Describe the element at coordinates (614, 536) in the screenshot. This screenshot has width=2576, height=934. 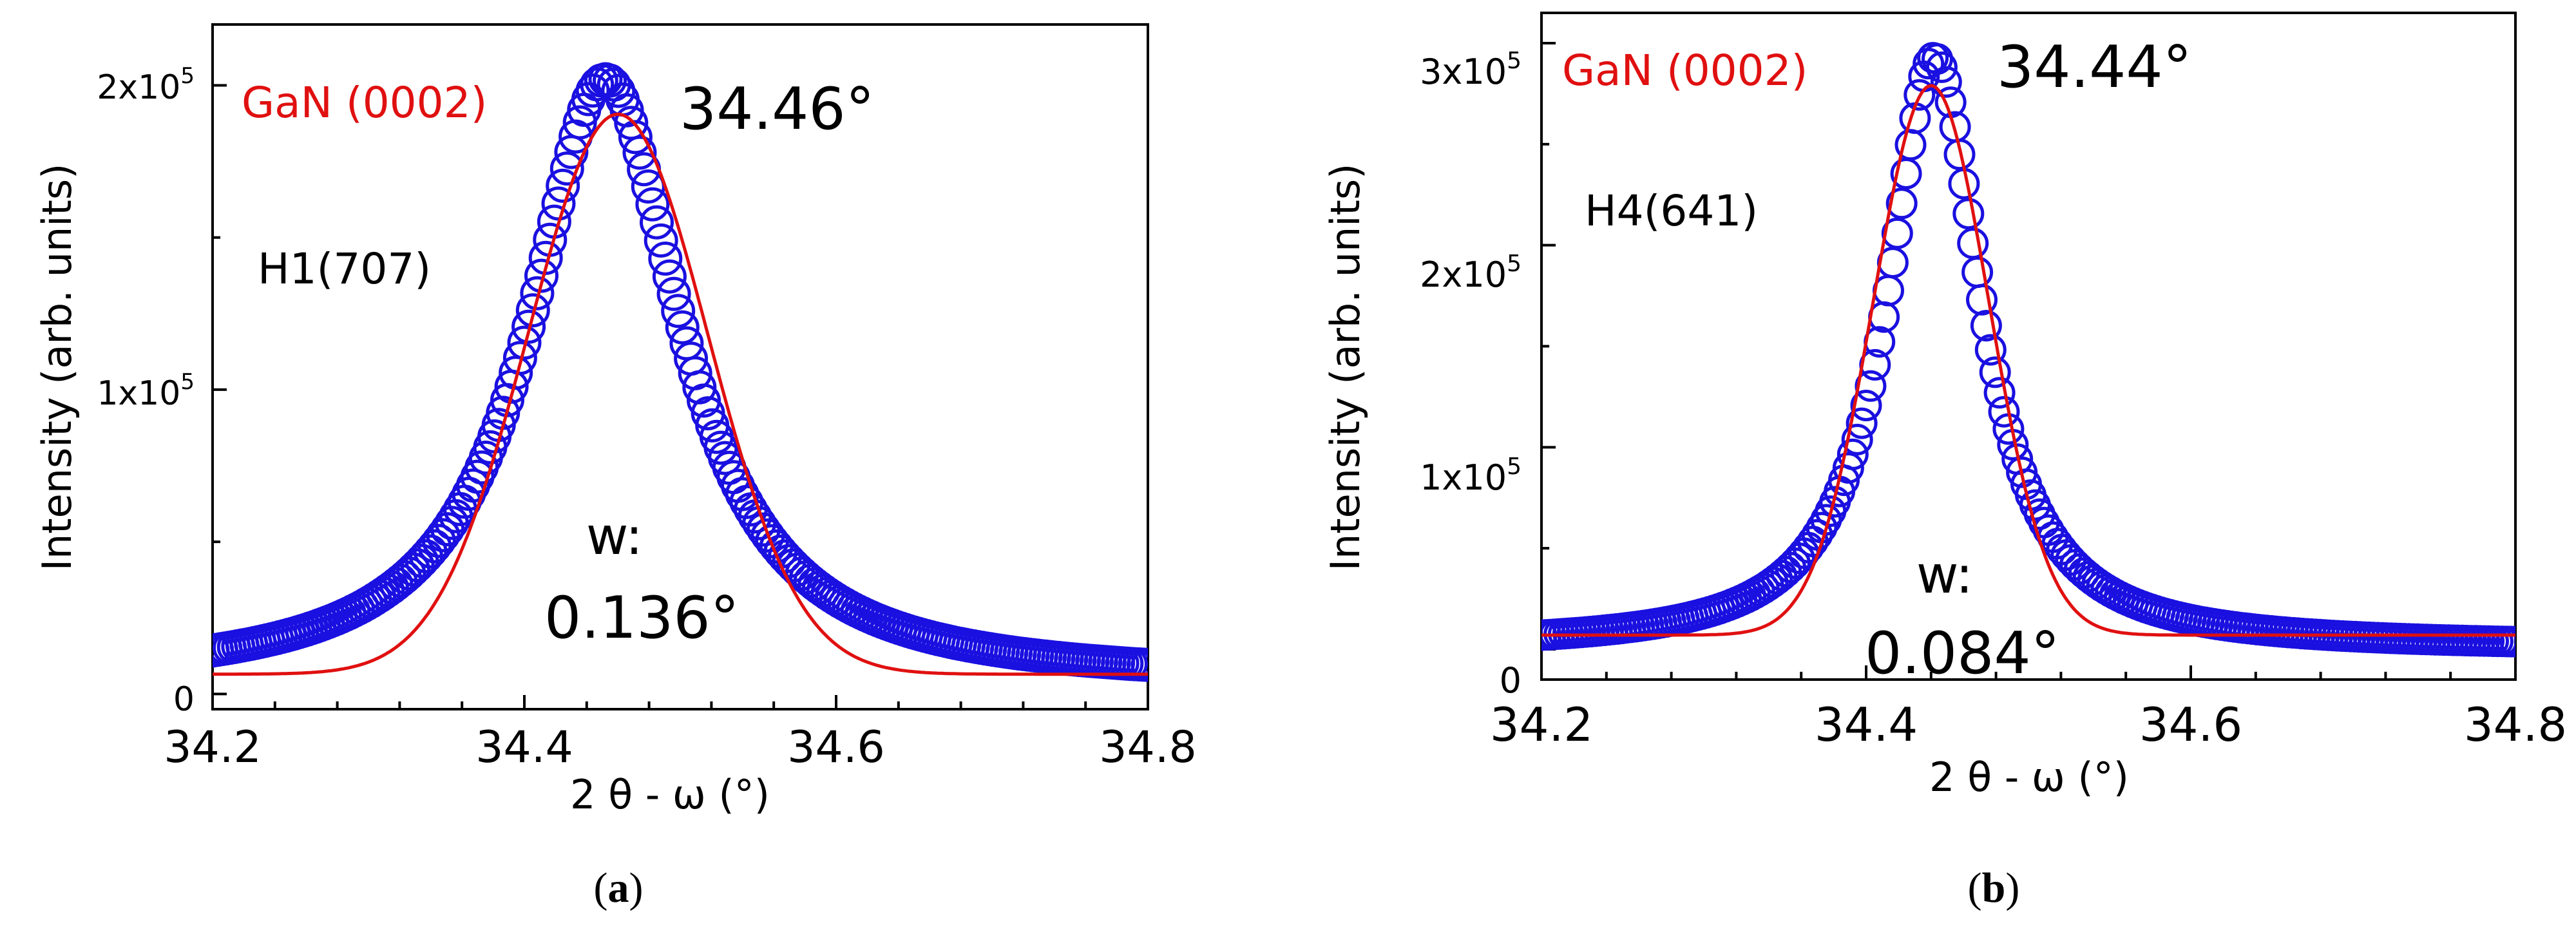
I see `panel-a-width-label: w:` at that location.